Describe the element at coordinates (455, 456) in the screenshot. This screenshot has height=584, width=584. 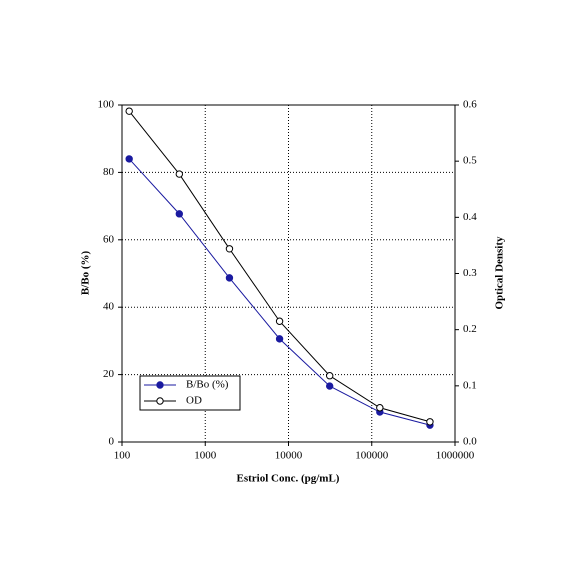
I see `x-tick-label: 1000000` at that location.